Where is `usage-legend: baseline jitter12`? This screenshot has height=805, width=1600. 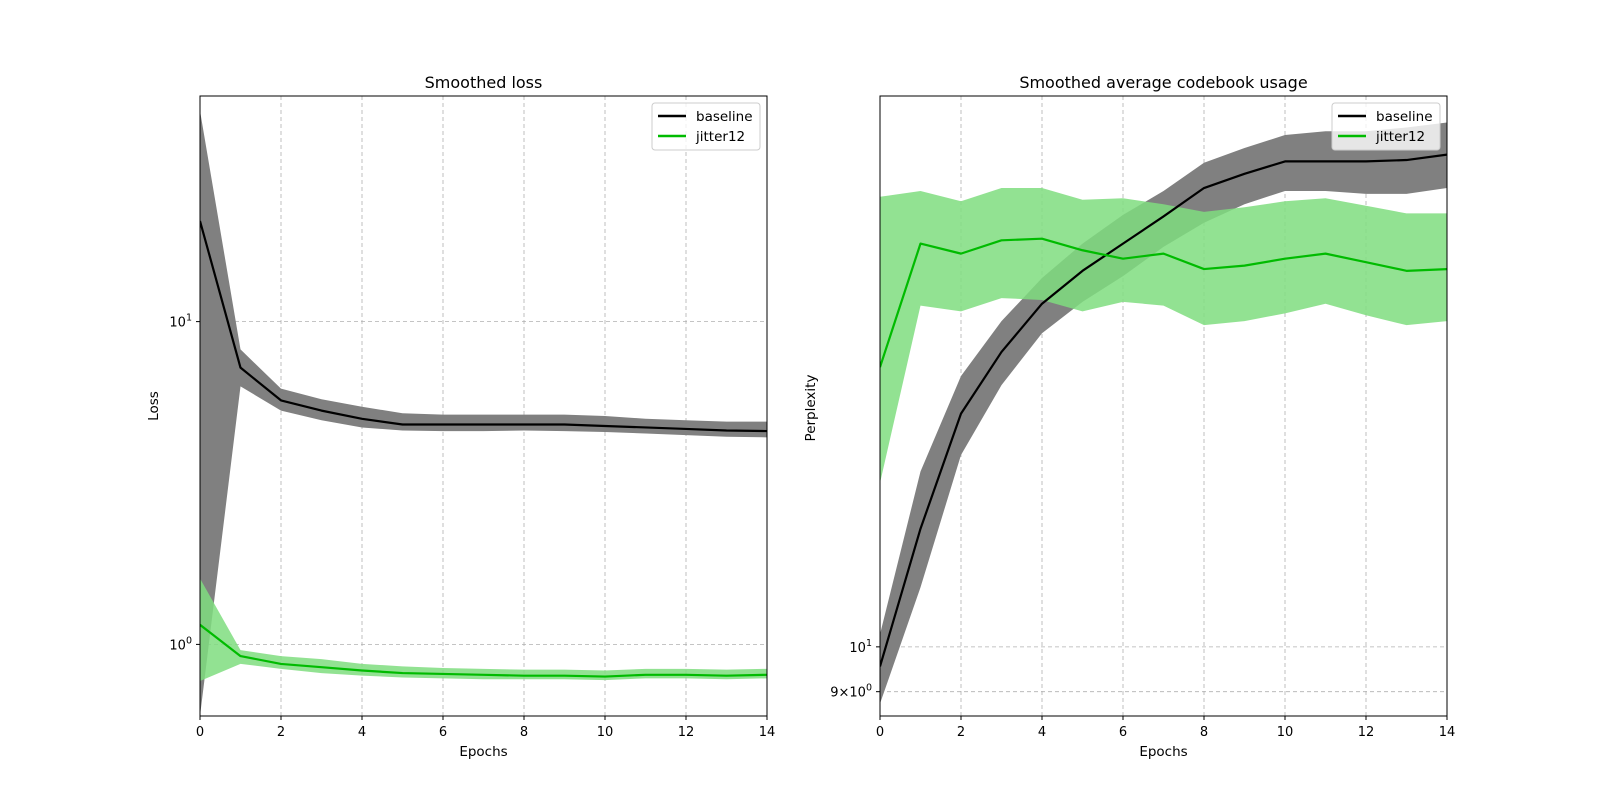 usage-legend: baseline jitter12 is located at coordinates (1386, 126).